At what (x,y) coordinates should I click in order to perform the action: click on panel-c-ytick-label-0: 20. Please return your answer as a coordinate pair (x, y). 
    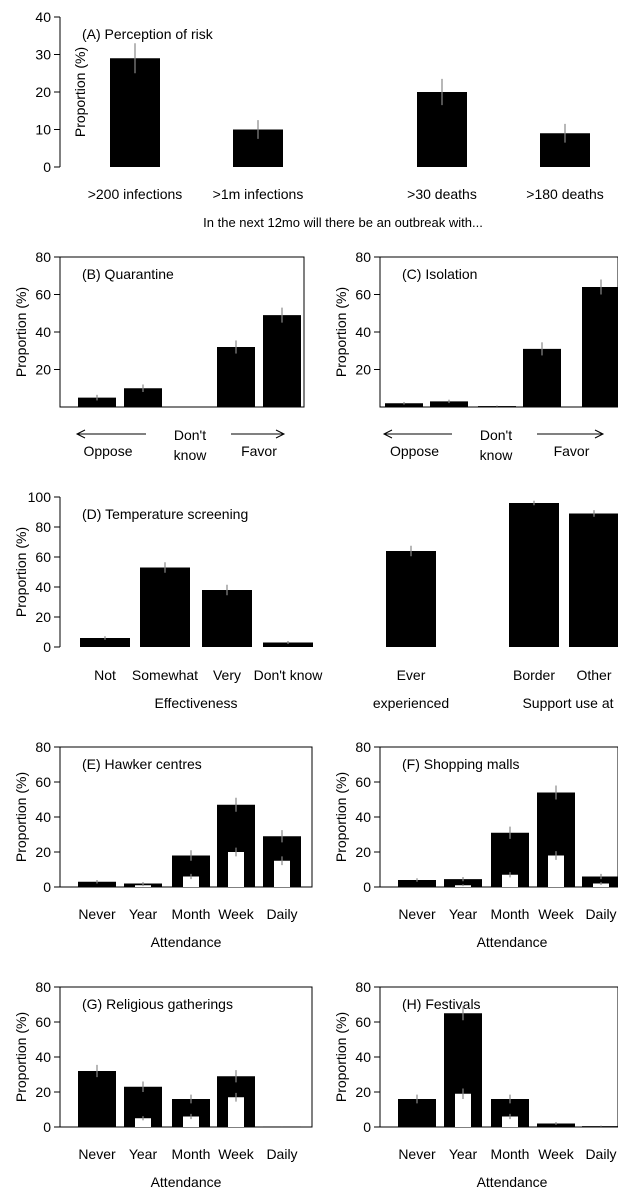
    Looking at the image, I should click on (363, 370).